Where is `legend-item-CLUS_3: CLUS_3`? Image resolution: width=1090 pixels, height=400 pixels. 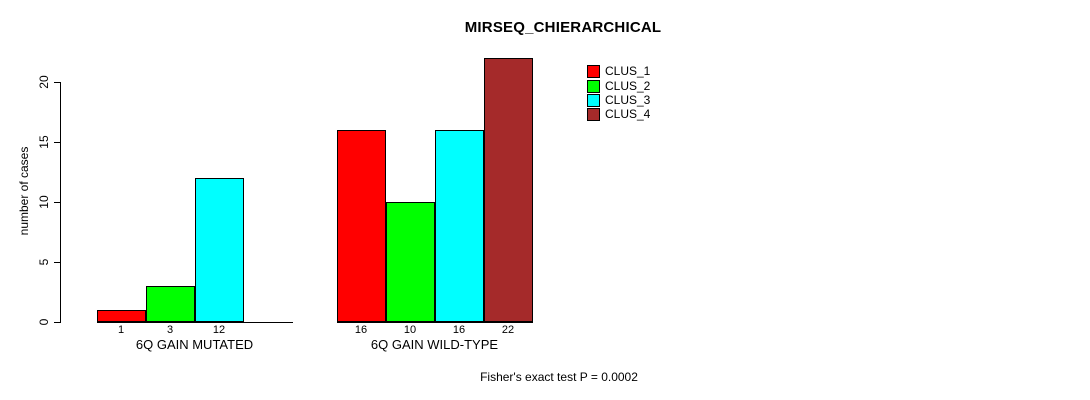 legend-item-CLUS_3: CLUS_3 is located at coordinates (619, 100).